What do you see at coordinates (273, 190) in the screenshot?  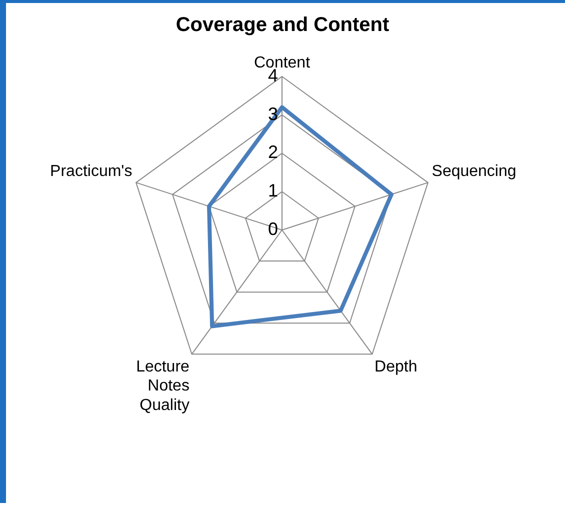 I see `y-tick-label: 1` at bounding box center [273, 190].